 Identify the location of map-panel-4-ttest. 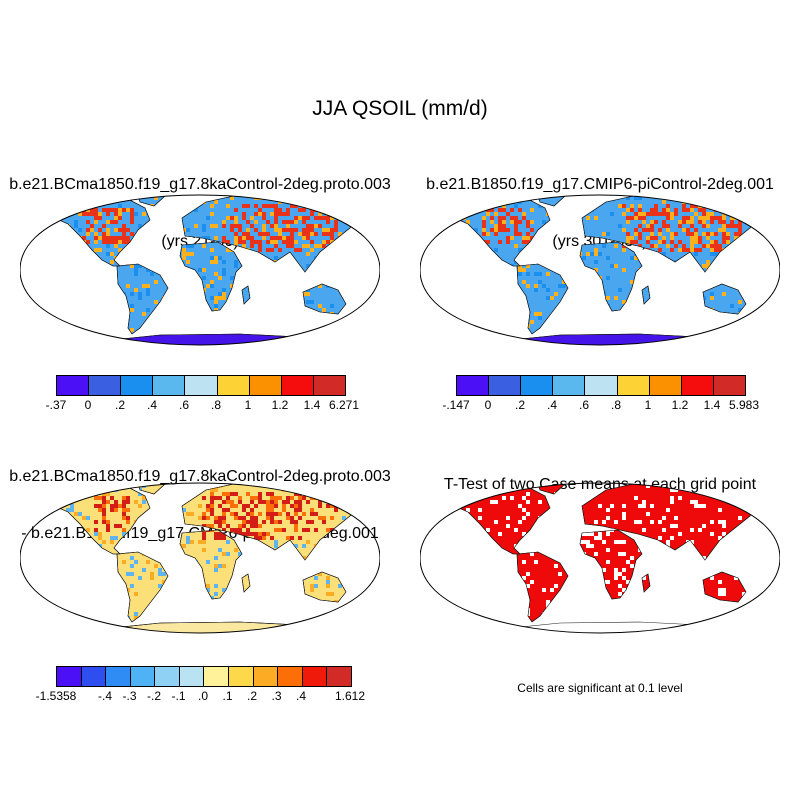
(600, 558).